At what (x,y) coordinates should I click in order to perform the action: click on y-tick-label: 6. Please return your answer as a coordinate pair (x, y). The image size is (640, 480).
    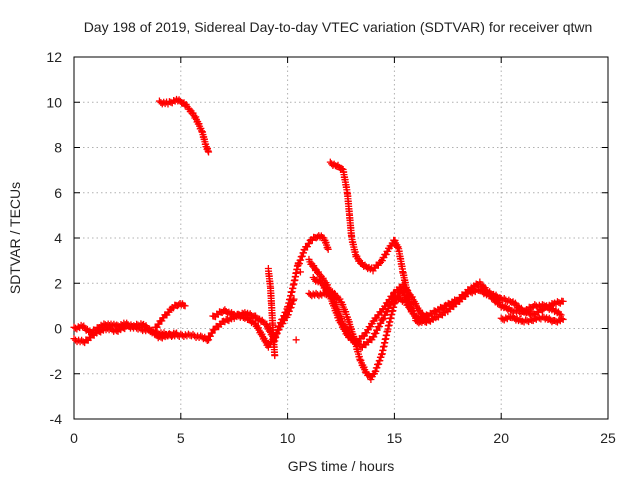
    Looking at the image, I should click on (58, 193).